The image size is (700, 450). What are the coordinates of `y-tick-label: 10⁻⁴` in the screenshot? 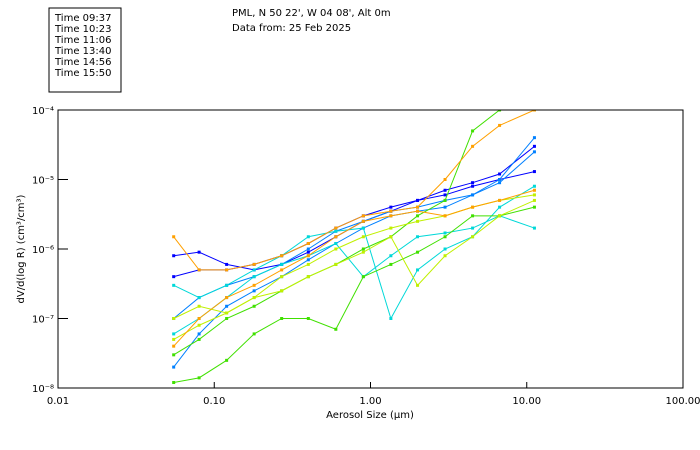 It's located at (43, 111).